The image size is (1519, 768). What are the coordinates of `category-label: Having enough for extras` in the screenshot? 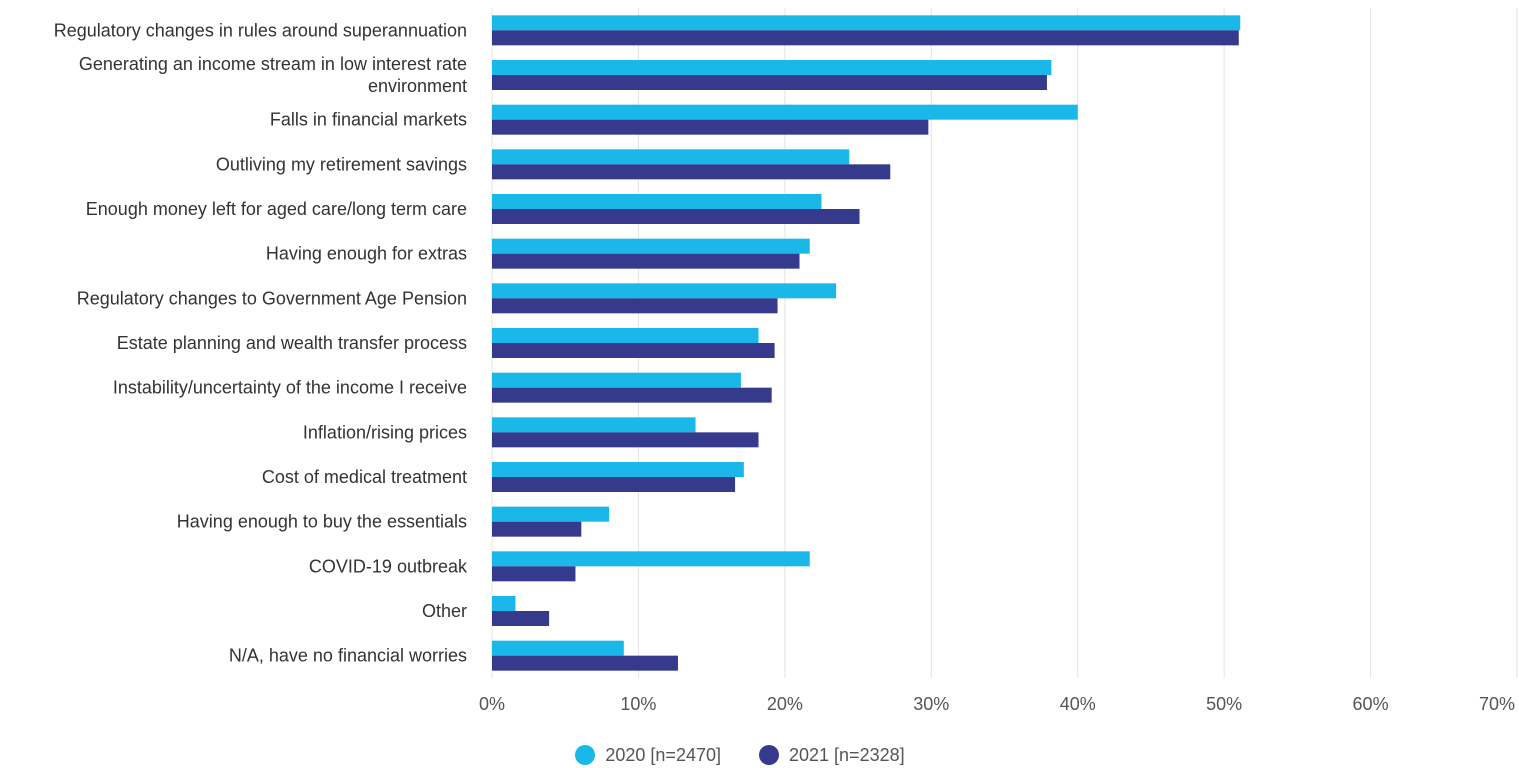 It's located at (366, 254).